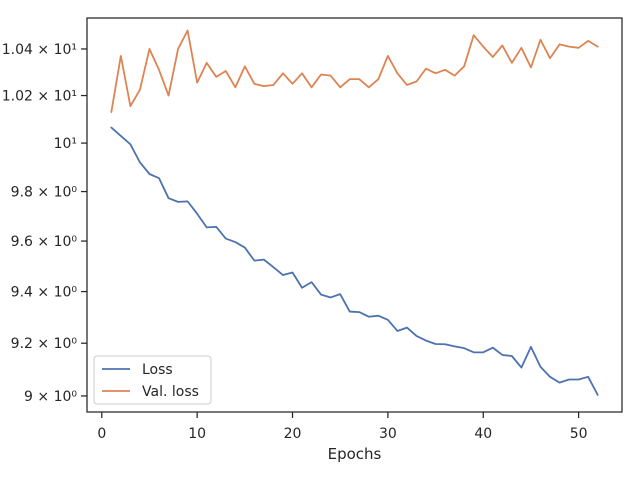 The image size is (640, 480). What do you see at coordinates (157, 370) in the screenshot?
I see `legend-label: Loss` at bounding box center [157, 370].